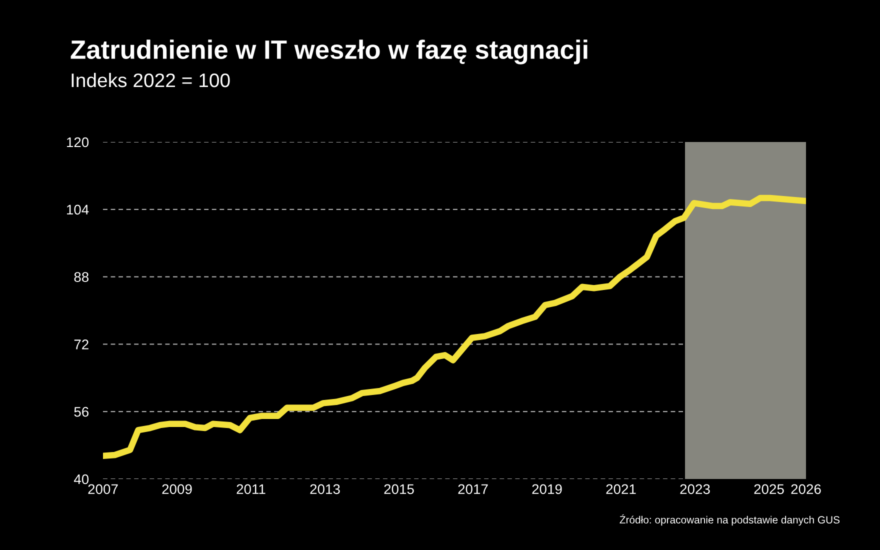 Image resolution: width=880 pixels, height=550 pixels. Describe the element at coordinates (81, 277) in the screenshot. I see `y-tick-label: 88` at that location.